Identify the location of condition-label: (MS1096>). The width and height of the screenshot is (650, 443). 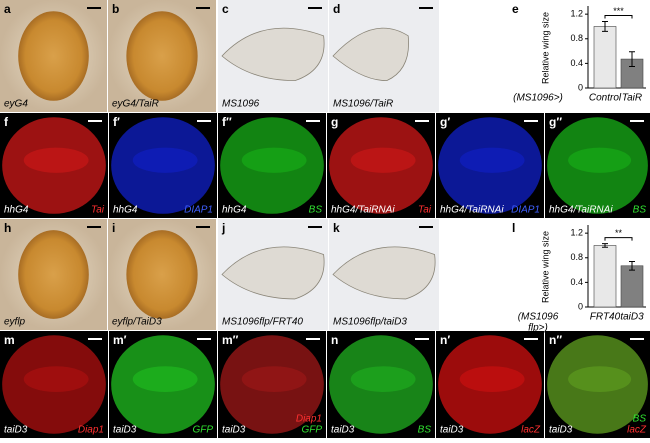
(538, 98).